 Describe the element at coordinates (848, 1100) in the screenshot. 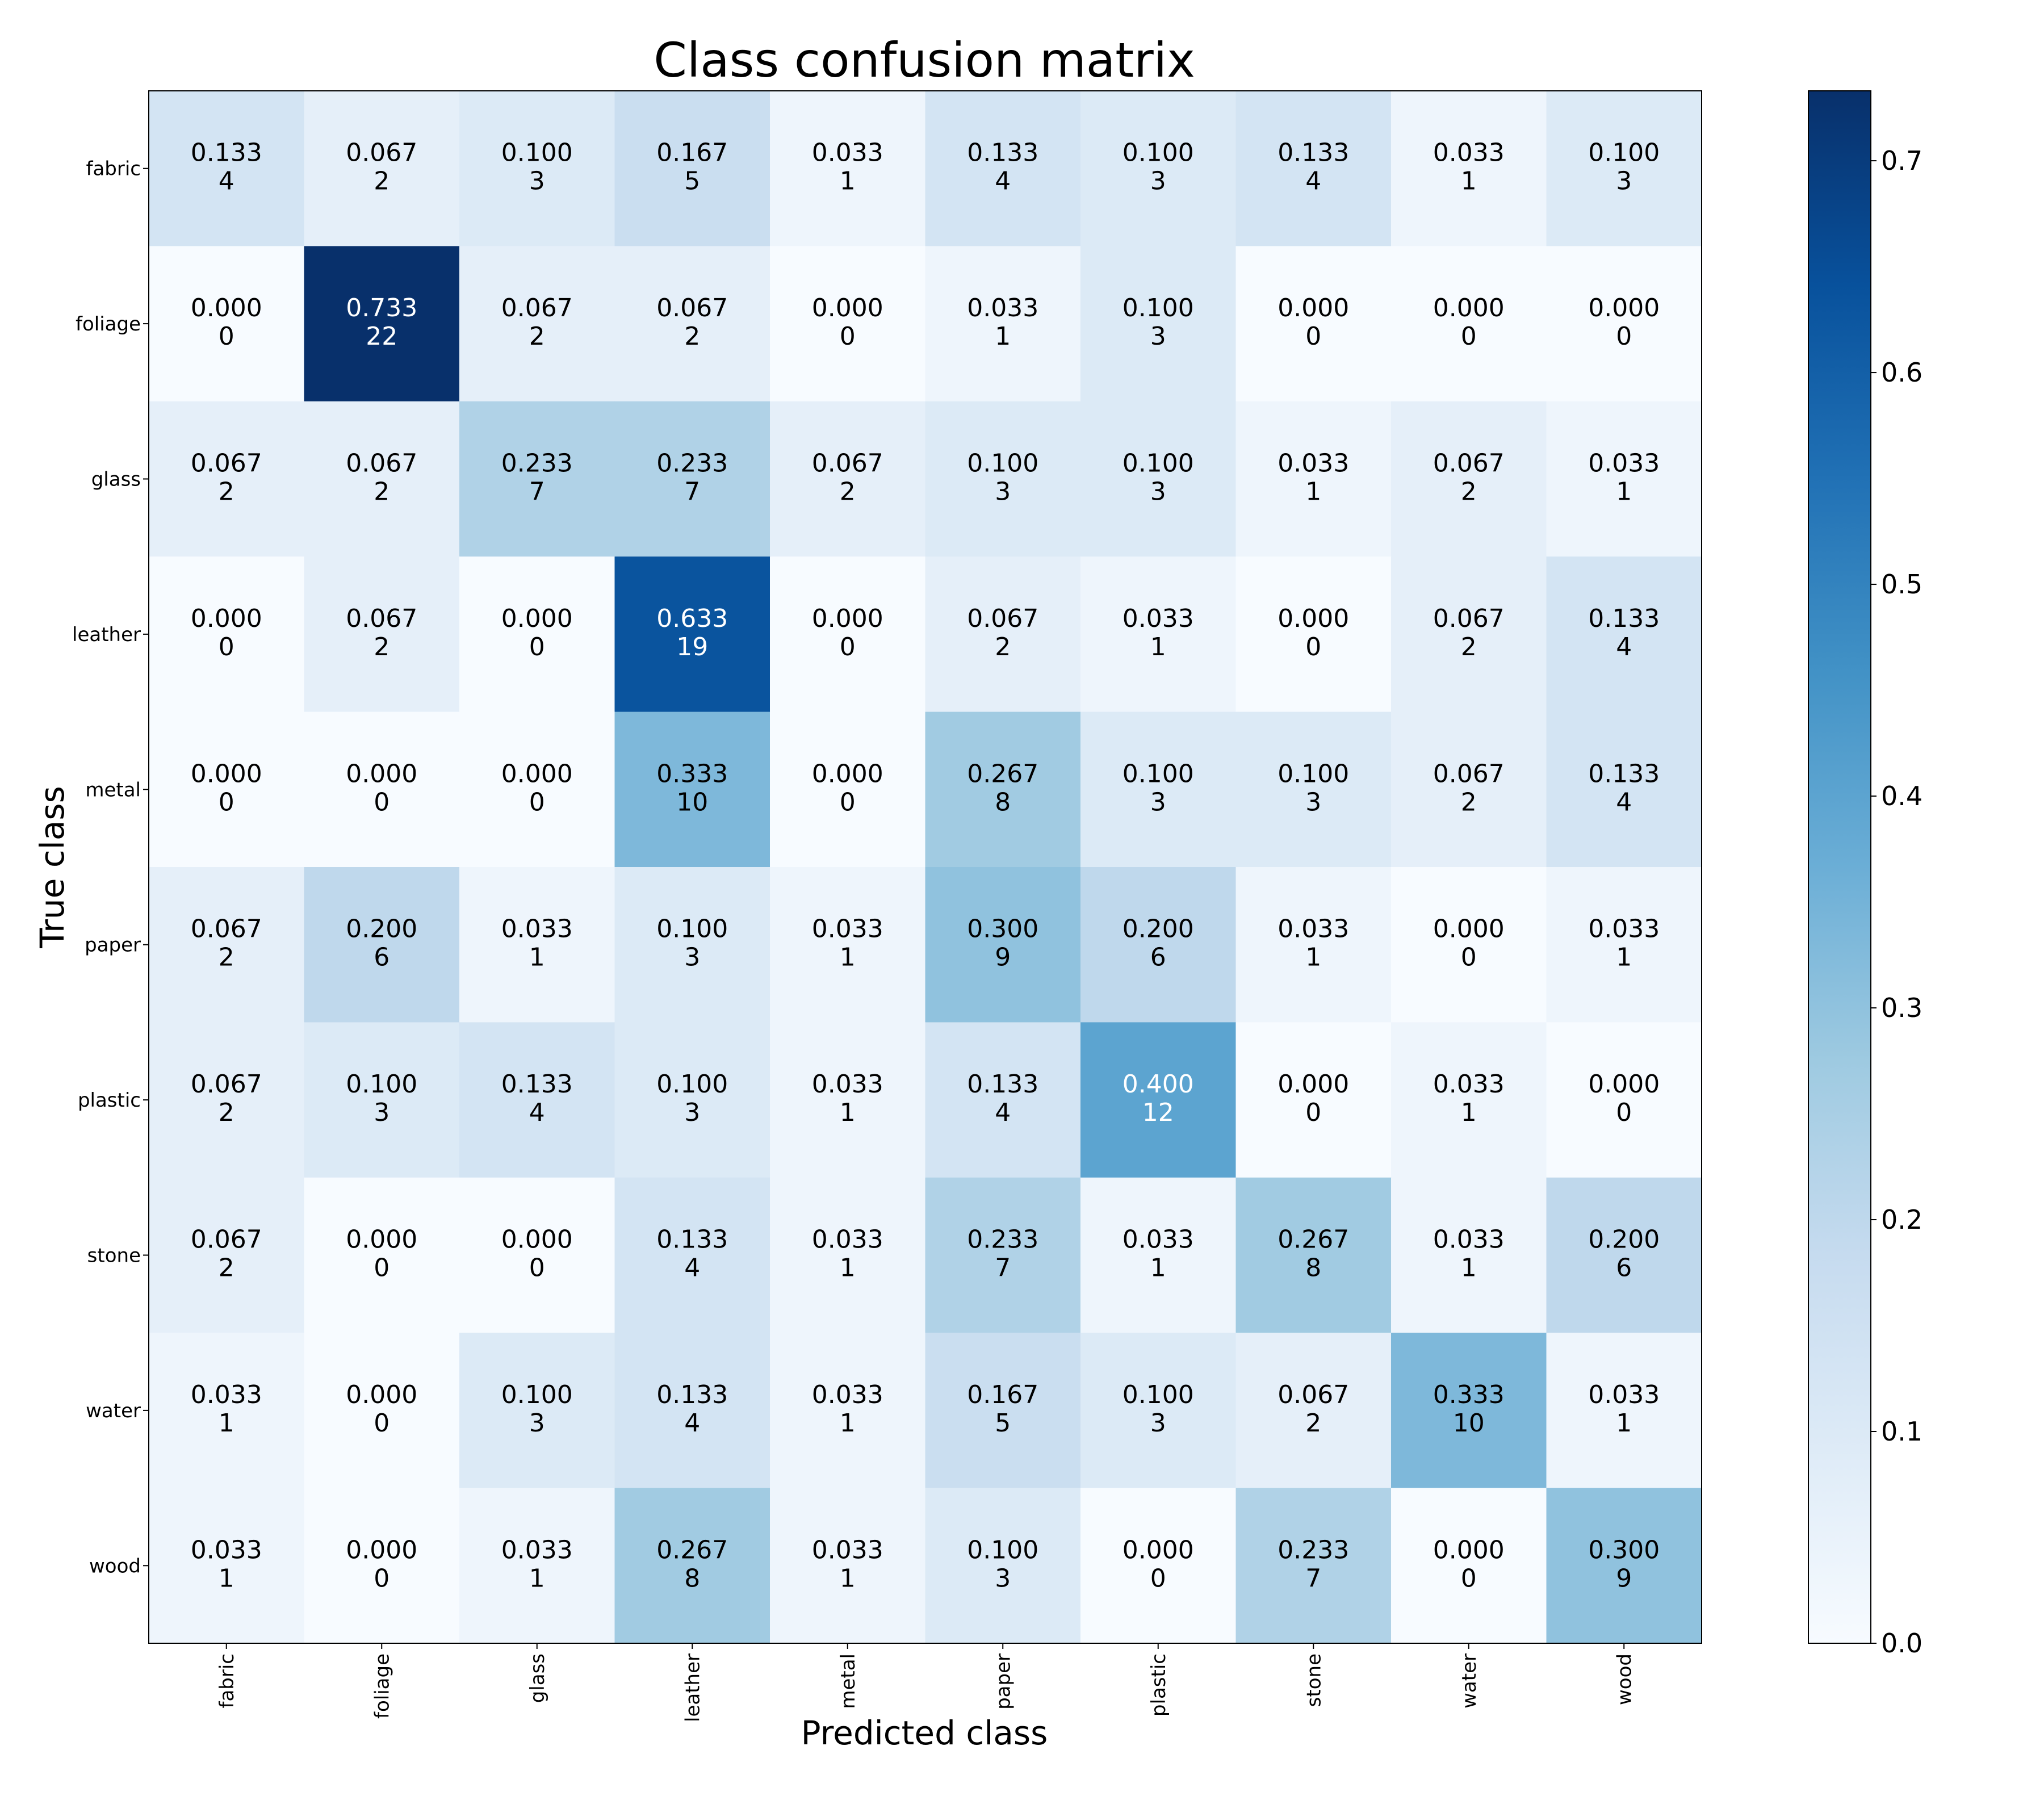

I see `heatmap-cell-plastic-metal` at that location.